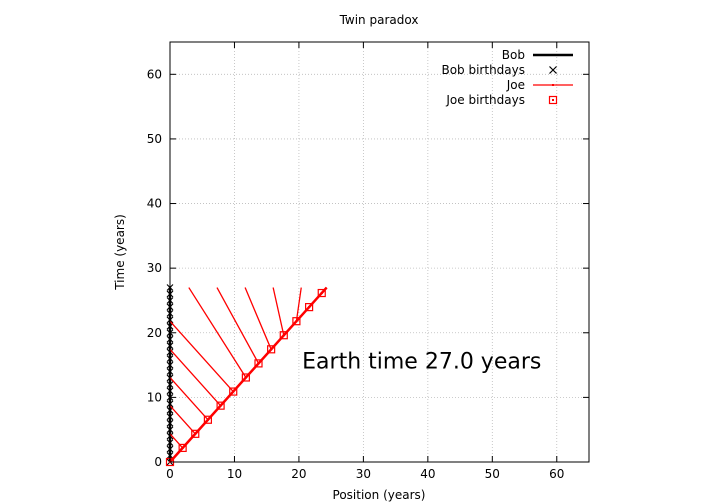 Image resolution: width=720 pixels, height=504 pixels. Describe the element at coordinates (120, 252) in the screenshot. I see `y-axis-label: Time (years)` at that location.